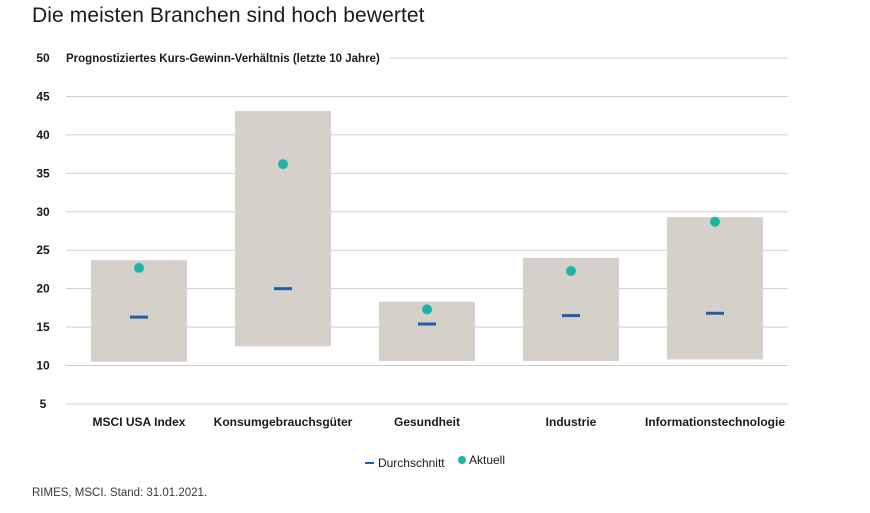  What do you see at coordinates (43, 135) in the screenshot?
I see `y-tick-label: 40` at bounding box center [43, 135].